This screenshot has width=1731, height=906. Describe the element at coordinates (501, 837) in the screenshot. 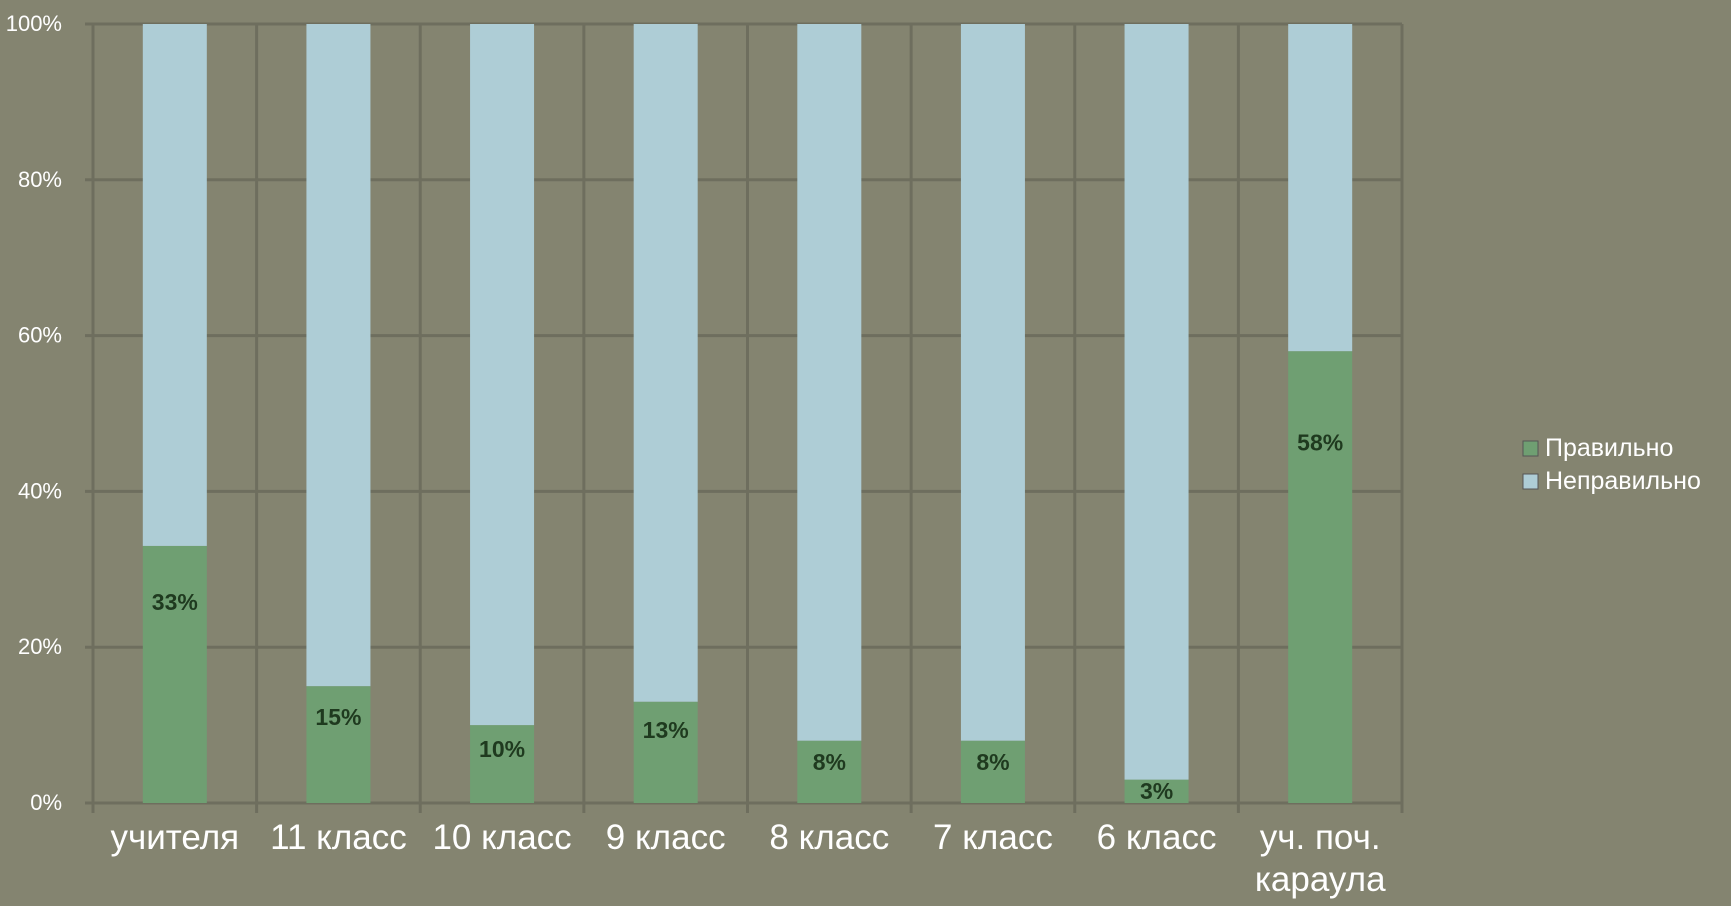

I see `x-tick-label: 10 класс` at that location.